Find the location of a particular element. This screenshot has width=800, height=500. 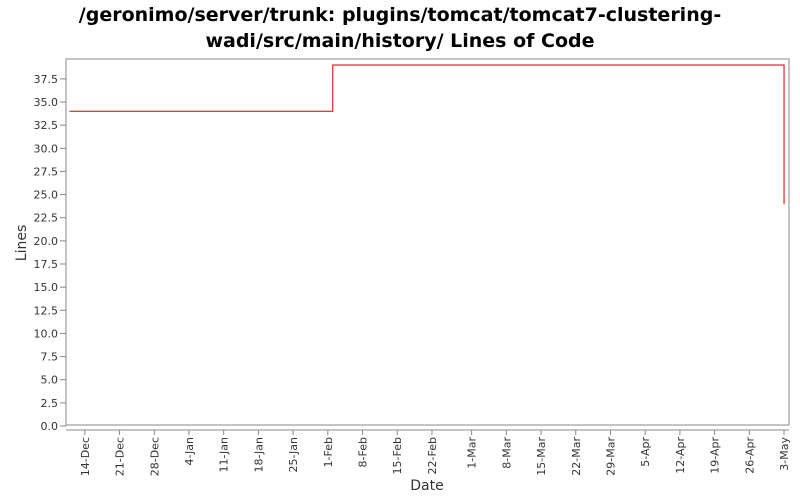

y-tick-label: 2.5 is located at coordinates (50, 403).